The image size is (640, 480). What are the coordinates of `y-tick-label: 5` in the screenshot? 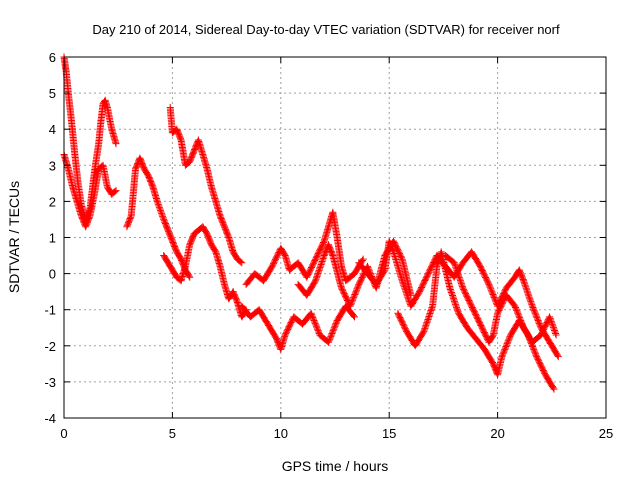 It's located at (52, 93).